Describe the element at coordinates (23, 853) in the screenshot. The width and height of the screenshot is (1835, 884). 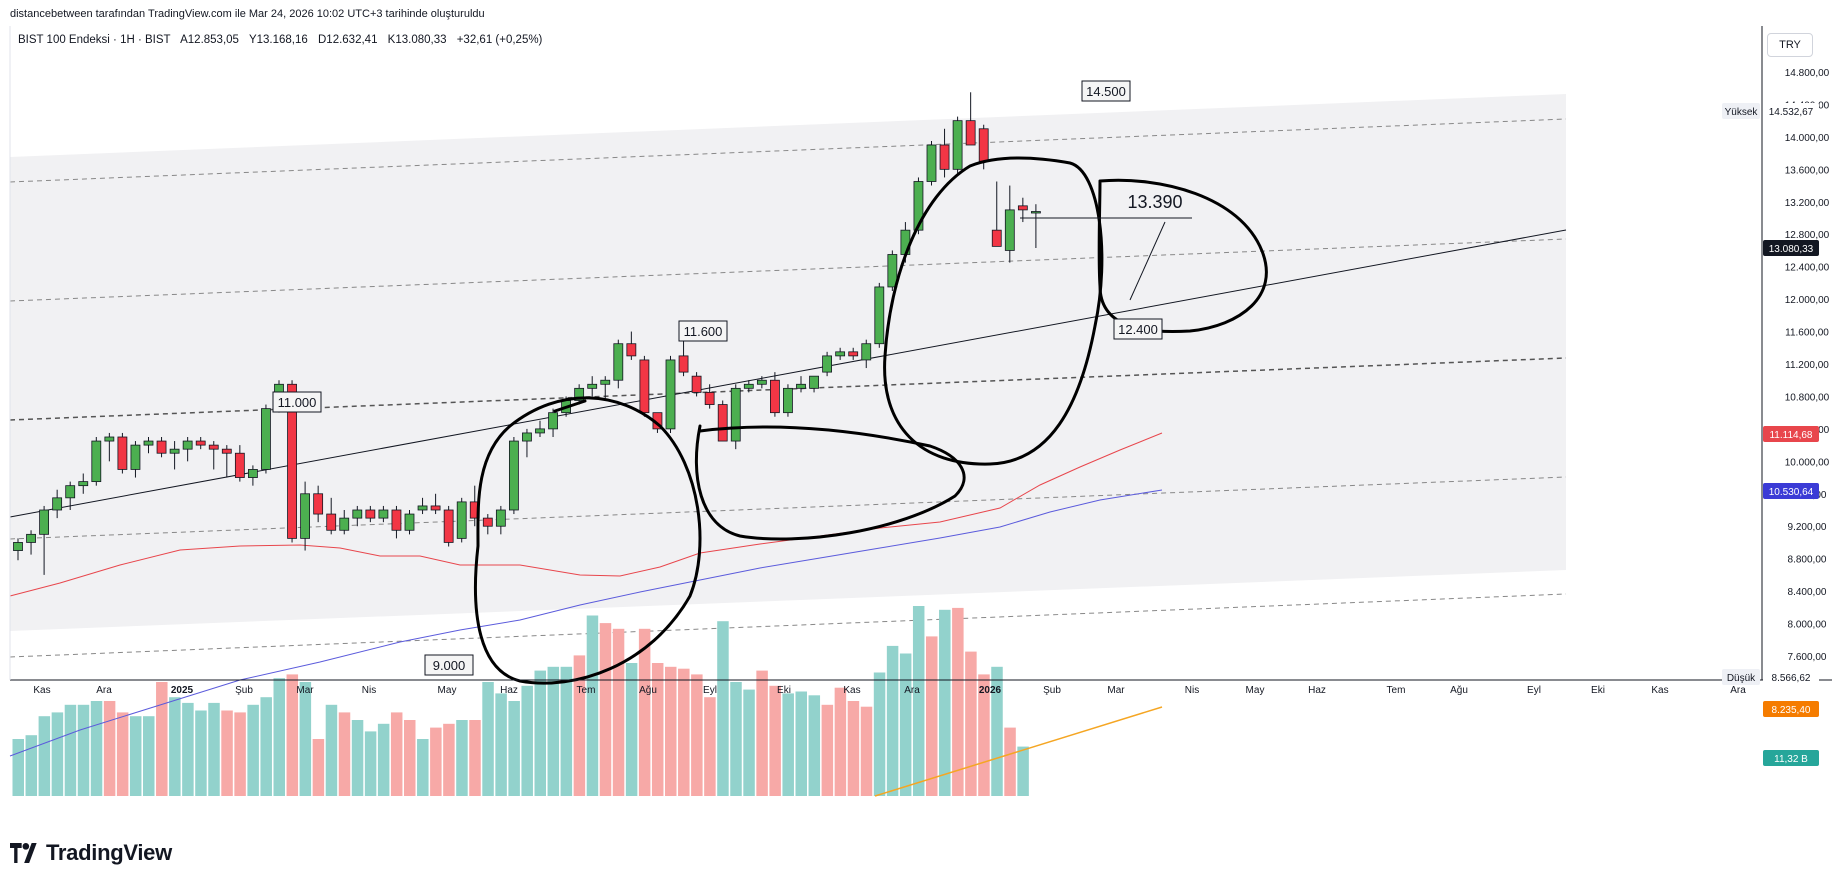
I see `tradingview-logo-icon` at that location.